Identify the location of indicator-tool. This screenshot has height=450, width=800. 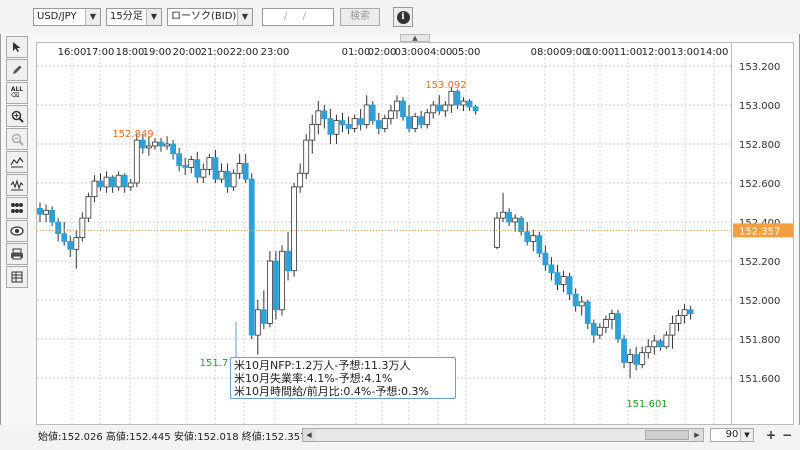
(17, 162).